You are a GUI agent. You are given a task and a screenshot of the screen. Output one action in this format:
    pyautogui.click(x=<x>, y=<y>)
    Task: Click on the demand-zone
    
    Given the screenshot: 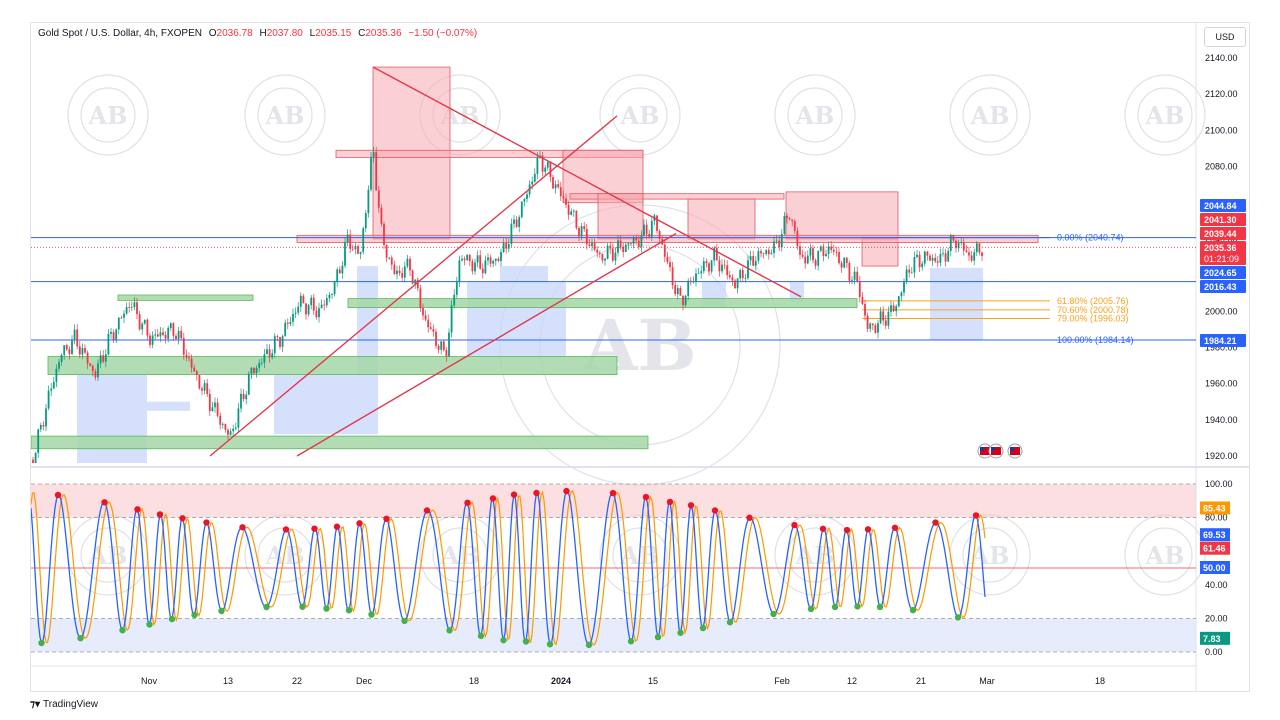 What is the action you would take?
    pyautogui.click(x=602, y=303)
    